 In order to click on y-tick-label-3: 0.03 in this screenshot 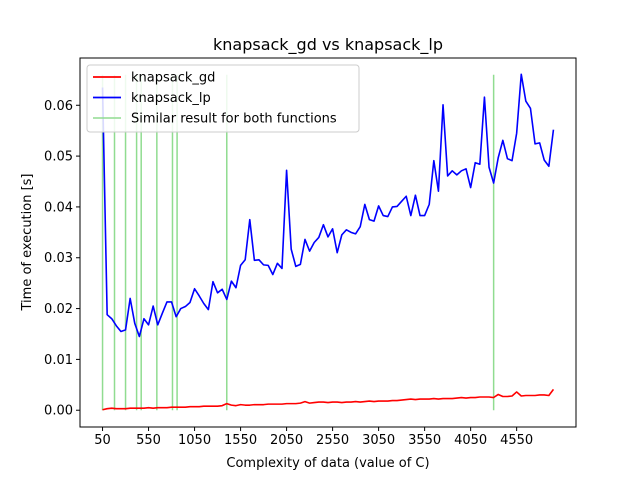, I will do `click(58, 258)`.